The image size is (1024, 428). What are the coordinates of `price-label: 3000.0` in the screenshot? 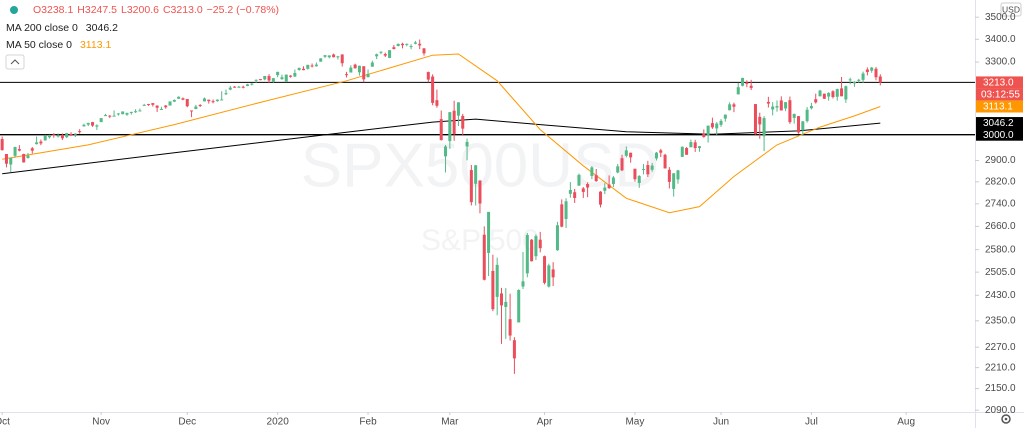 It's located at (998, 135).